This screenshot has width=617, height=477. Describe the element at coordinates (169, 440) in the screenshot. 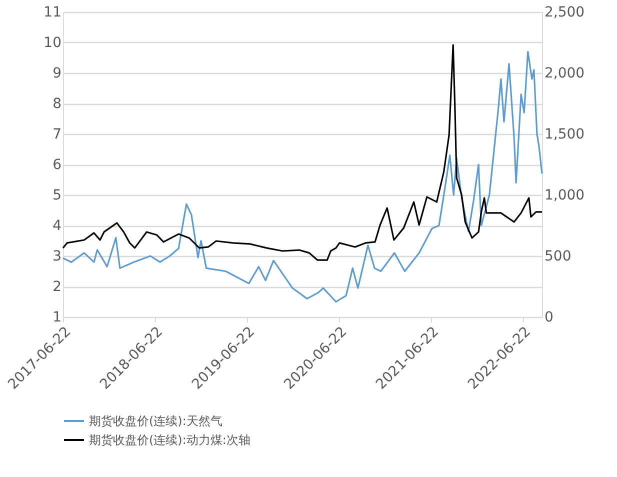

I see `legend-label: 期货收盘价(连续):动力煤:次轴` at that location.